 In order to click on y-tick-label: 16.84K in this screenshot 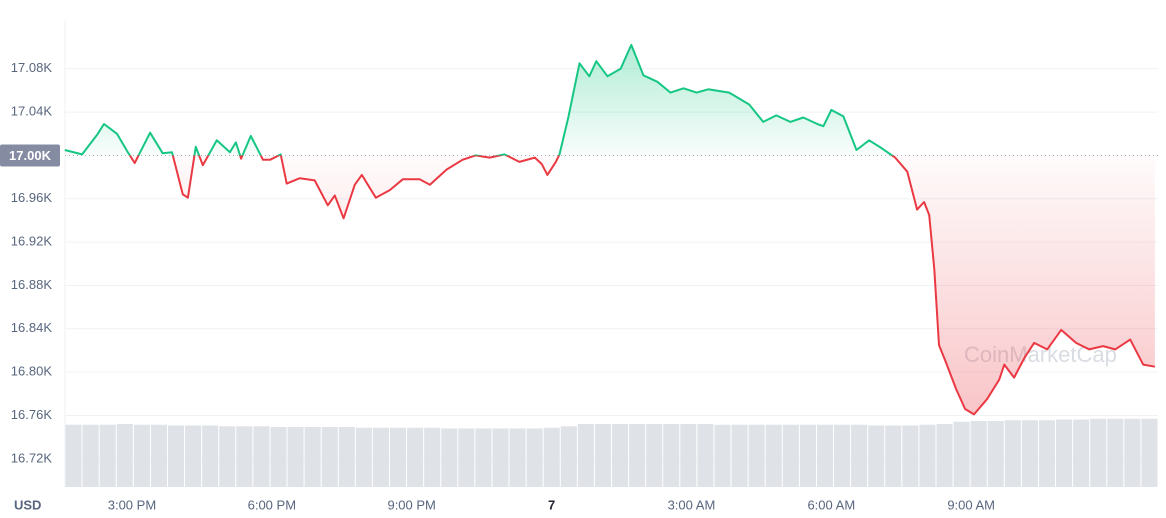, I will do `click(32, 327)`.